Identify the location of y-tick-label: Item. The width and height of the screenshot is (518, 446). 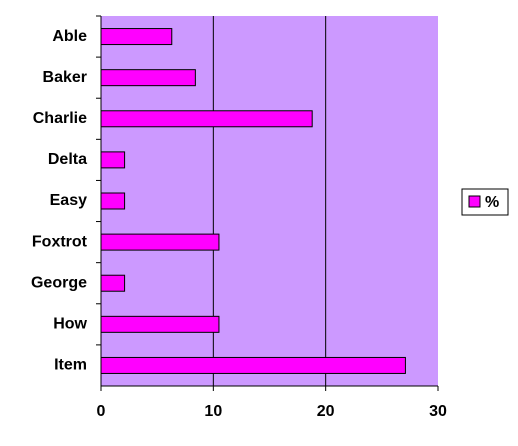
(70, 365).